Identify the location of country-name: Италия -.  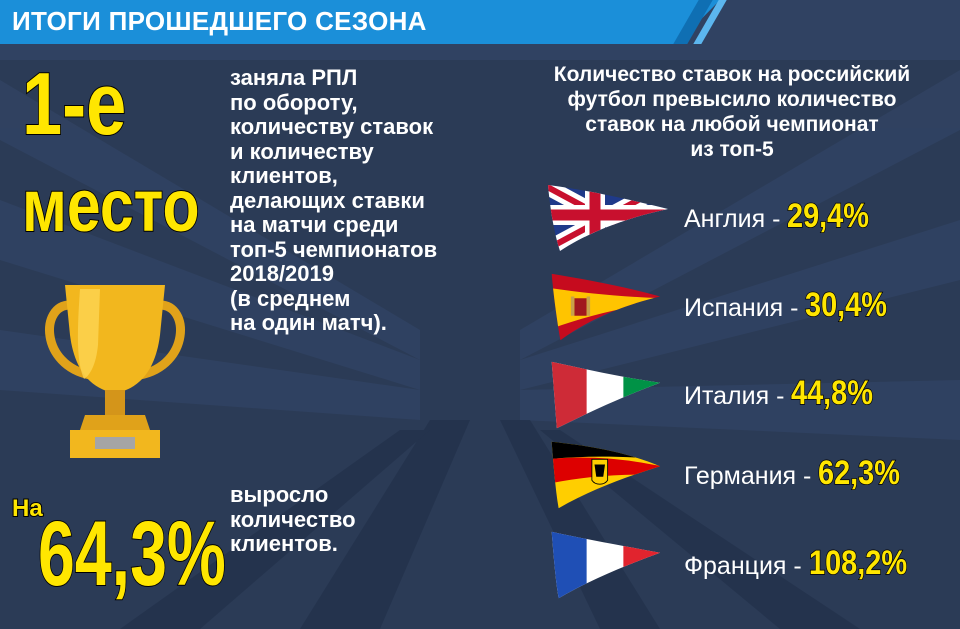
(738, 396).